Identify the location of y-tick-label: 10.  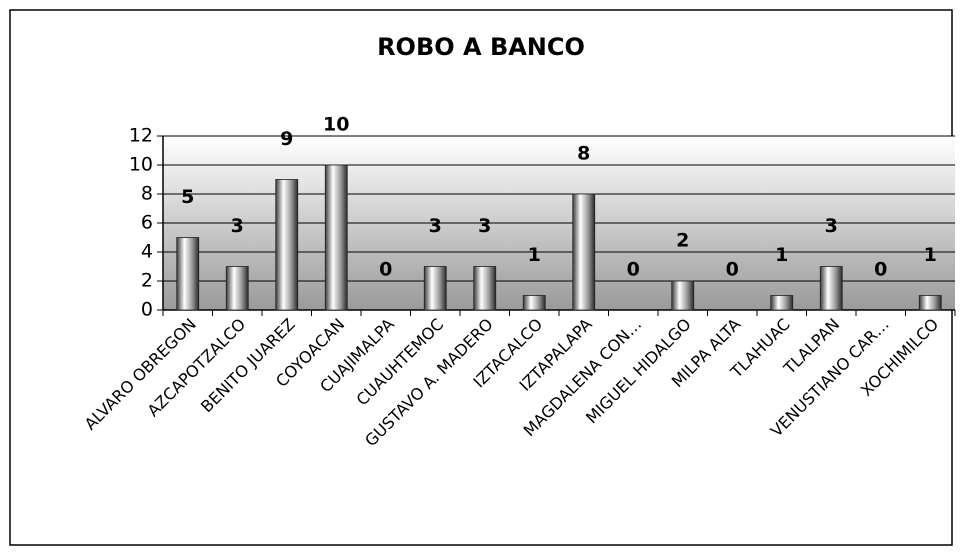
(141, 165).